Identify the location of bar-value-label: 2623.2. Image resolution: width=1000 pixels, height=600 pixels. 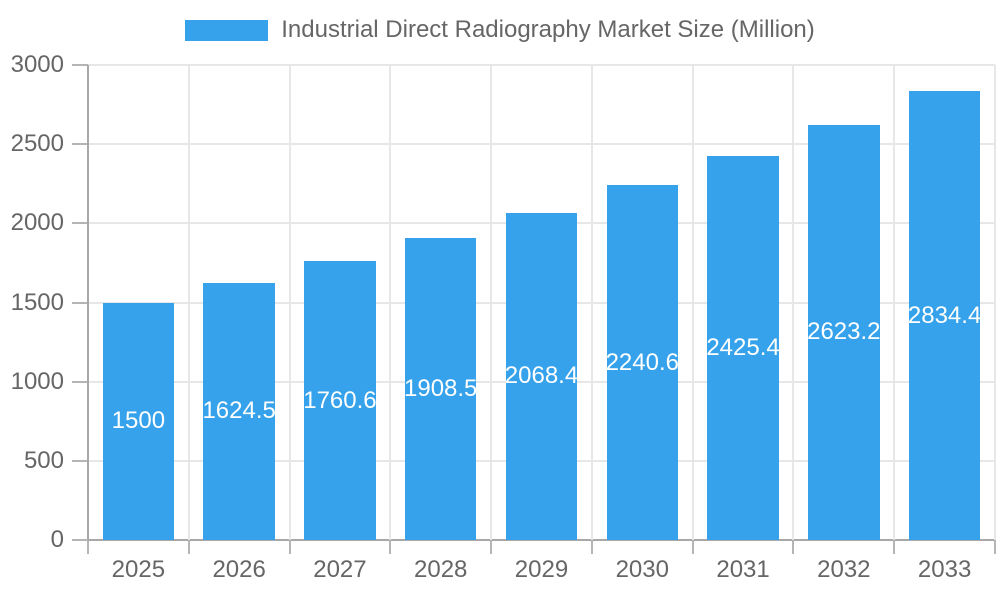
(844, 332).